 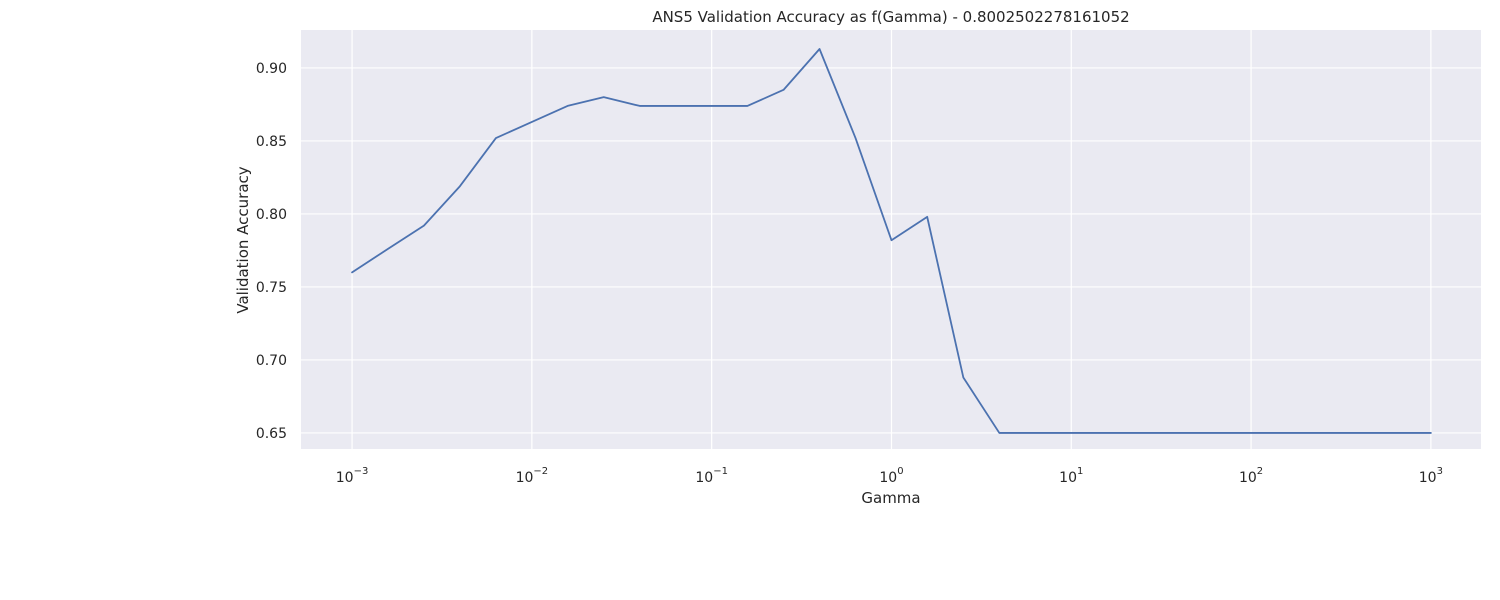 I want to click on y-tick-label-3: 0.80, so click(x=271, y=215).